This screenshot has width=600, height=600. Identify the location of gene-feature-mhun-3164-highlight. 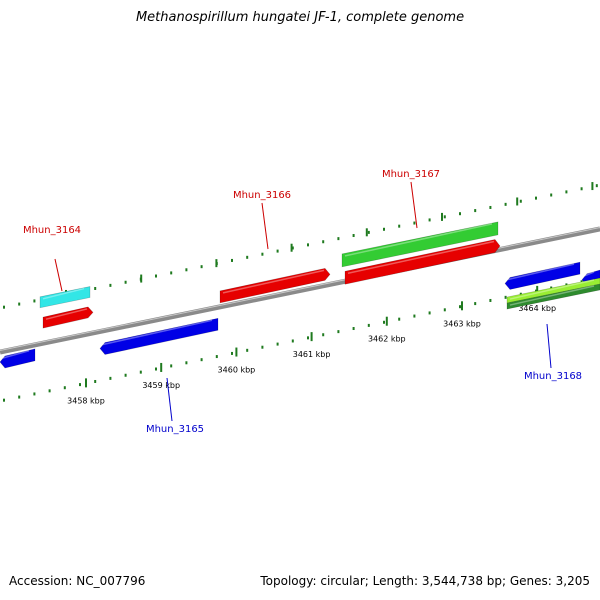
(66, 314).